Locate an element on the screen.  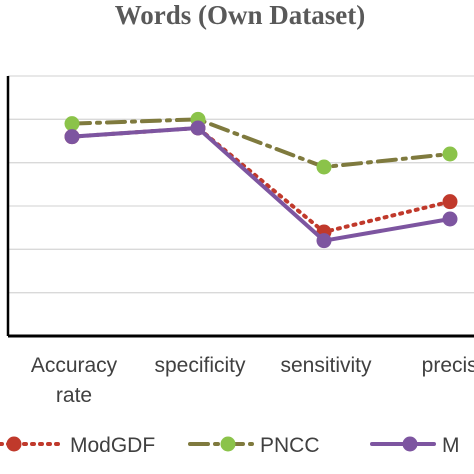
legend-label: M is located at coordinates (451, 445).